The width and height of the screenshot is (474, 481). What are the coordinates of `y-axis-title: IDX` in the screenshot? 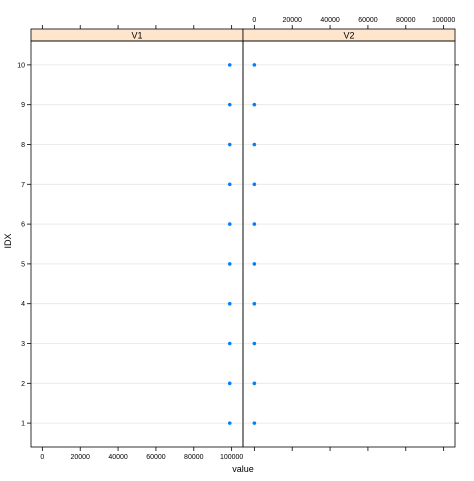 It's located at (8, 240).